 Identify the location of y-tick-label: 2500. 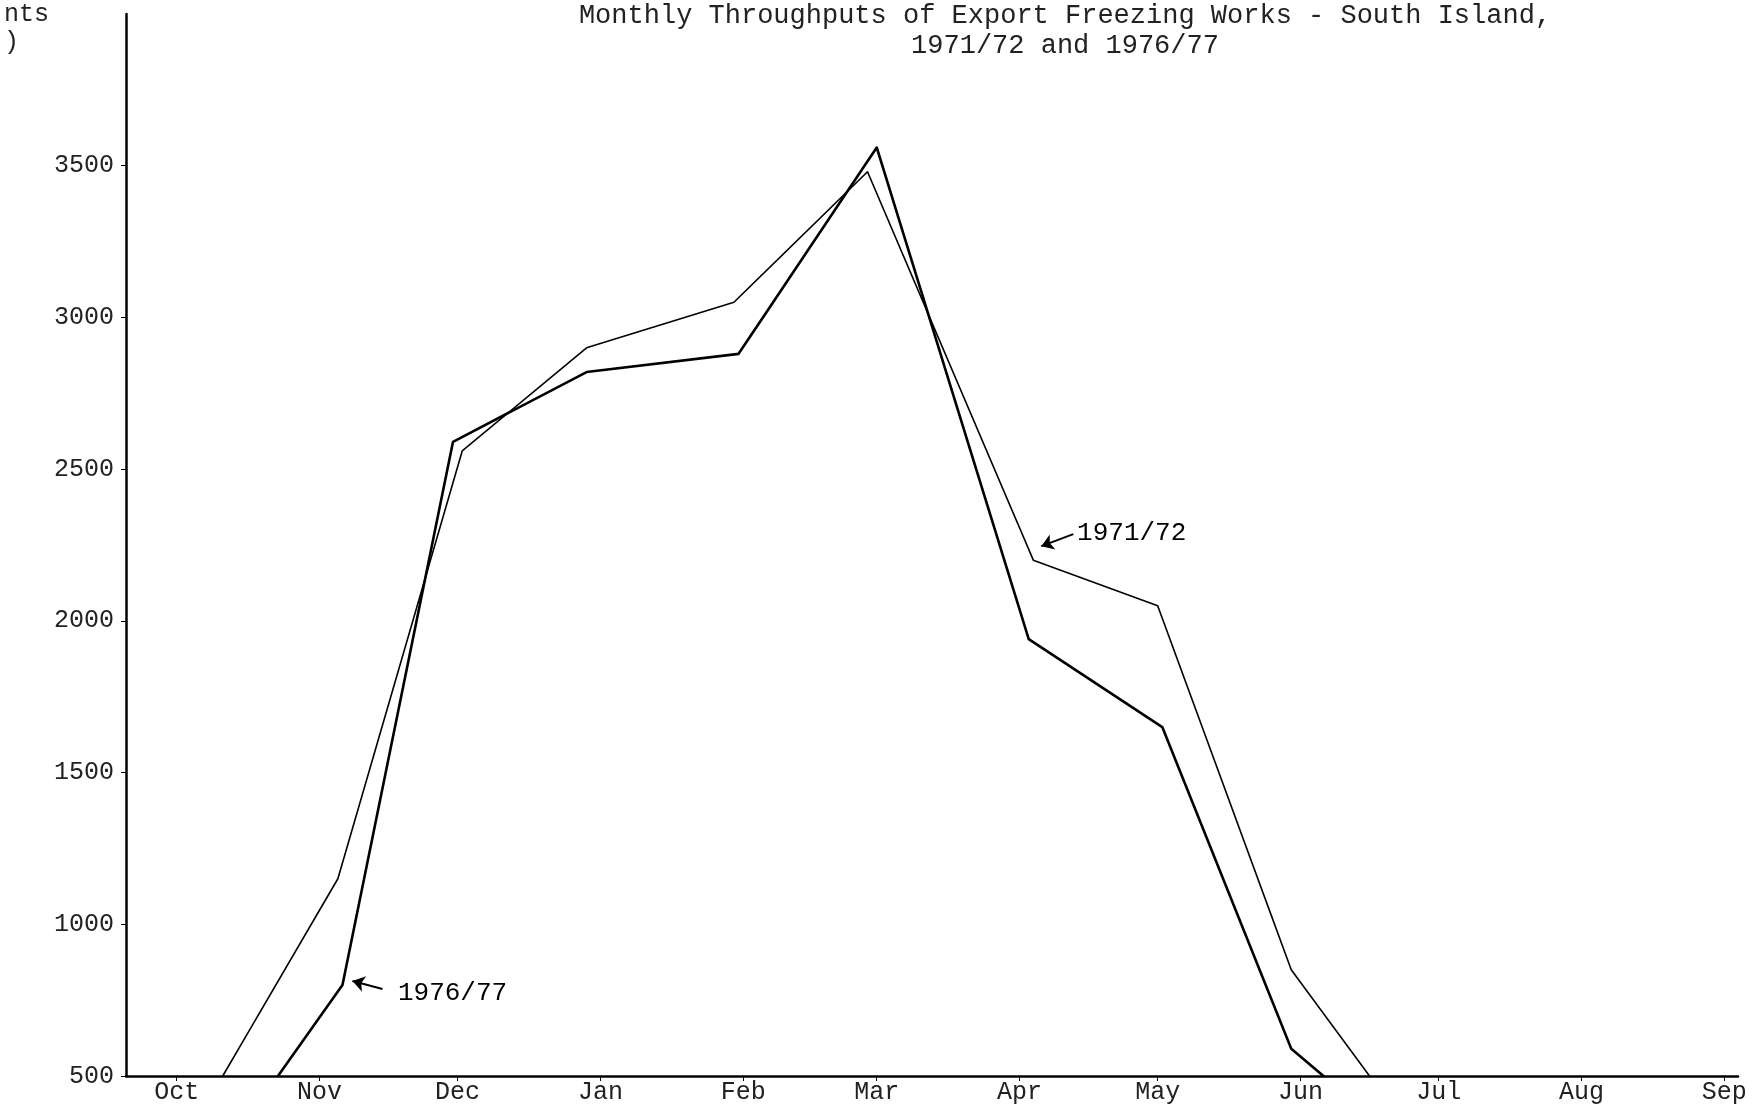
(83, 469).